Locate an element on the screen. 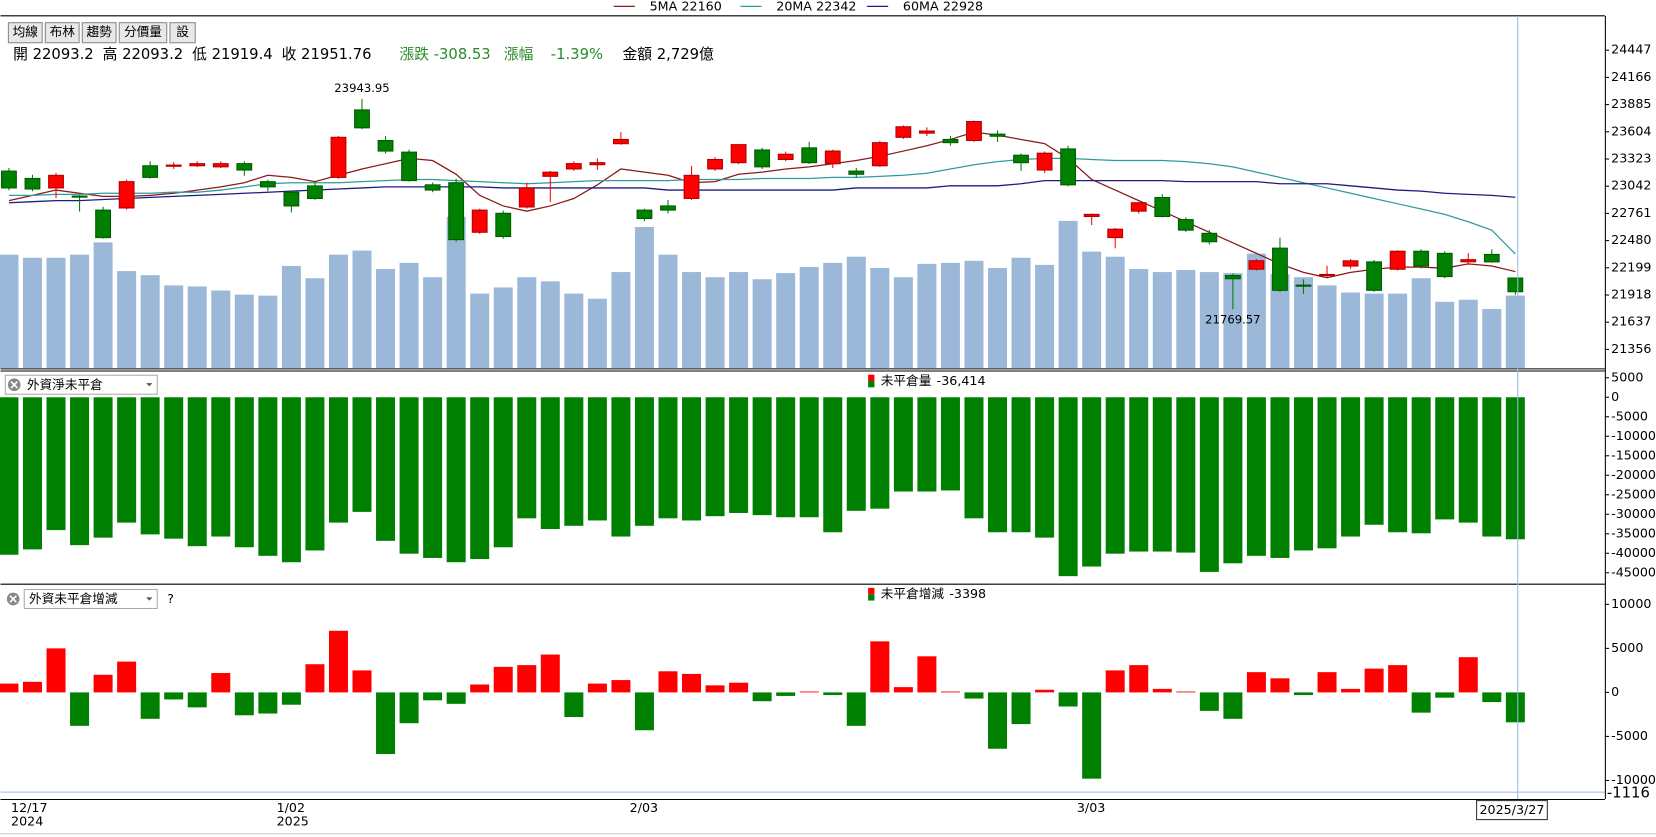 This screenshot has height=837, width=1656. help-icon: ? is located at coordinates (170, 598).